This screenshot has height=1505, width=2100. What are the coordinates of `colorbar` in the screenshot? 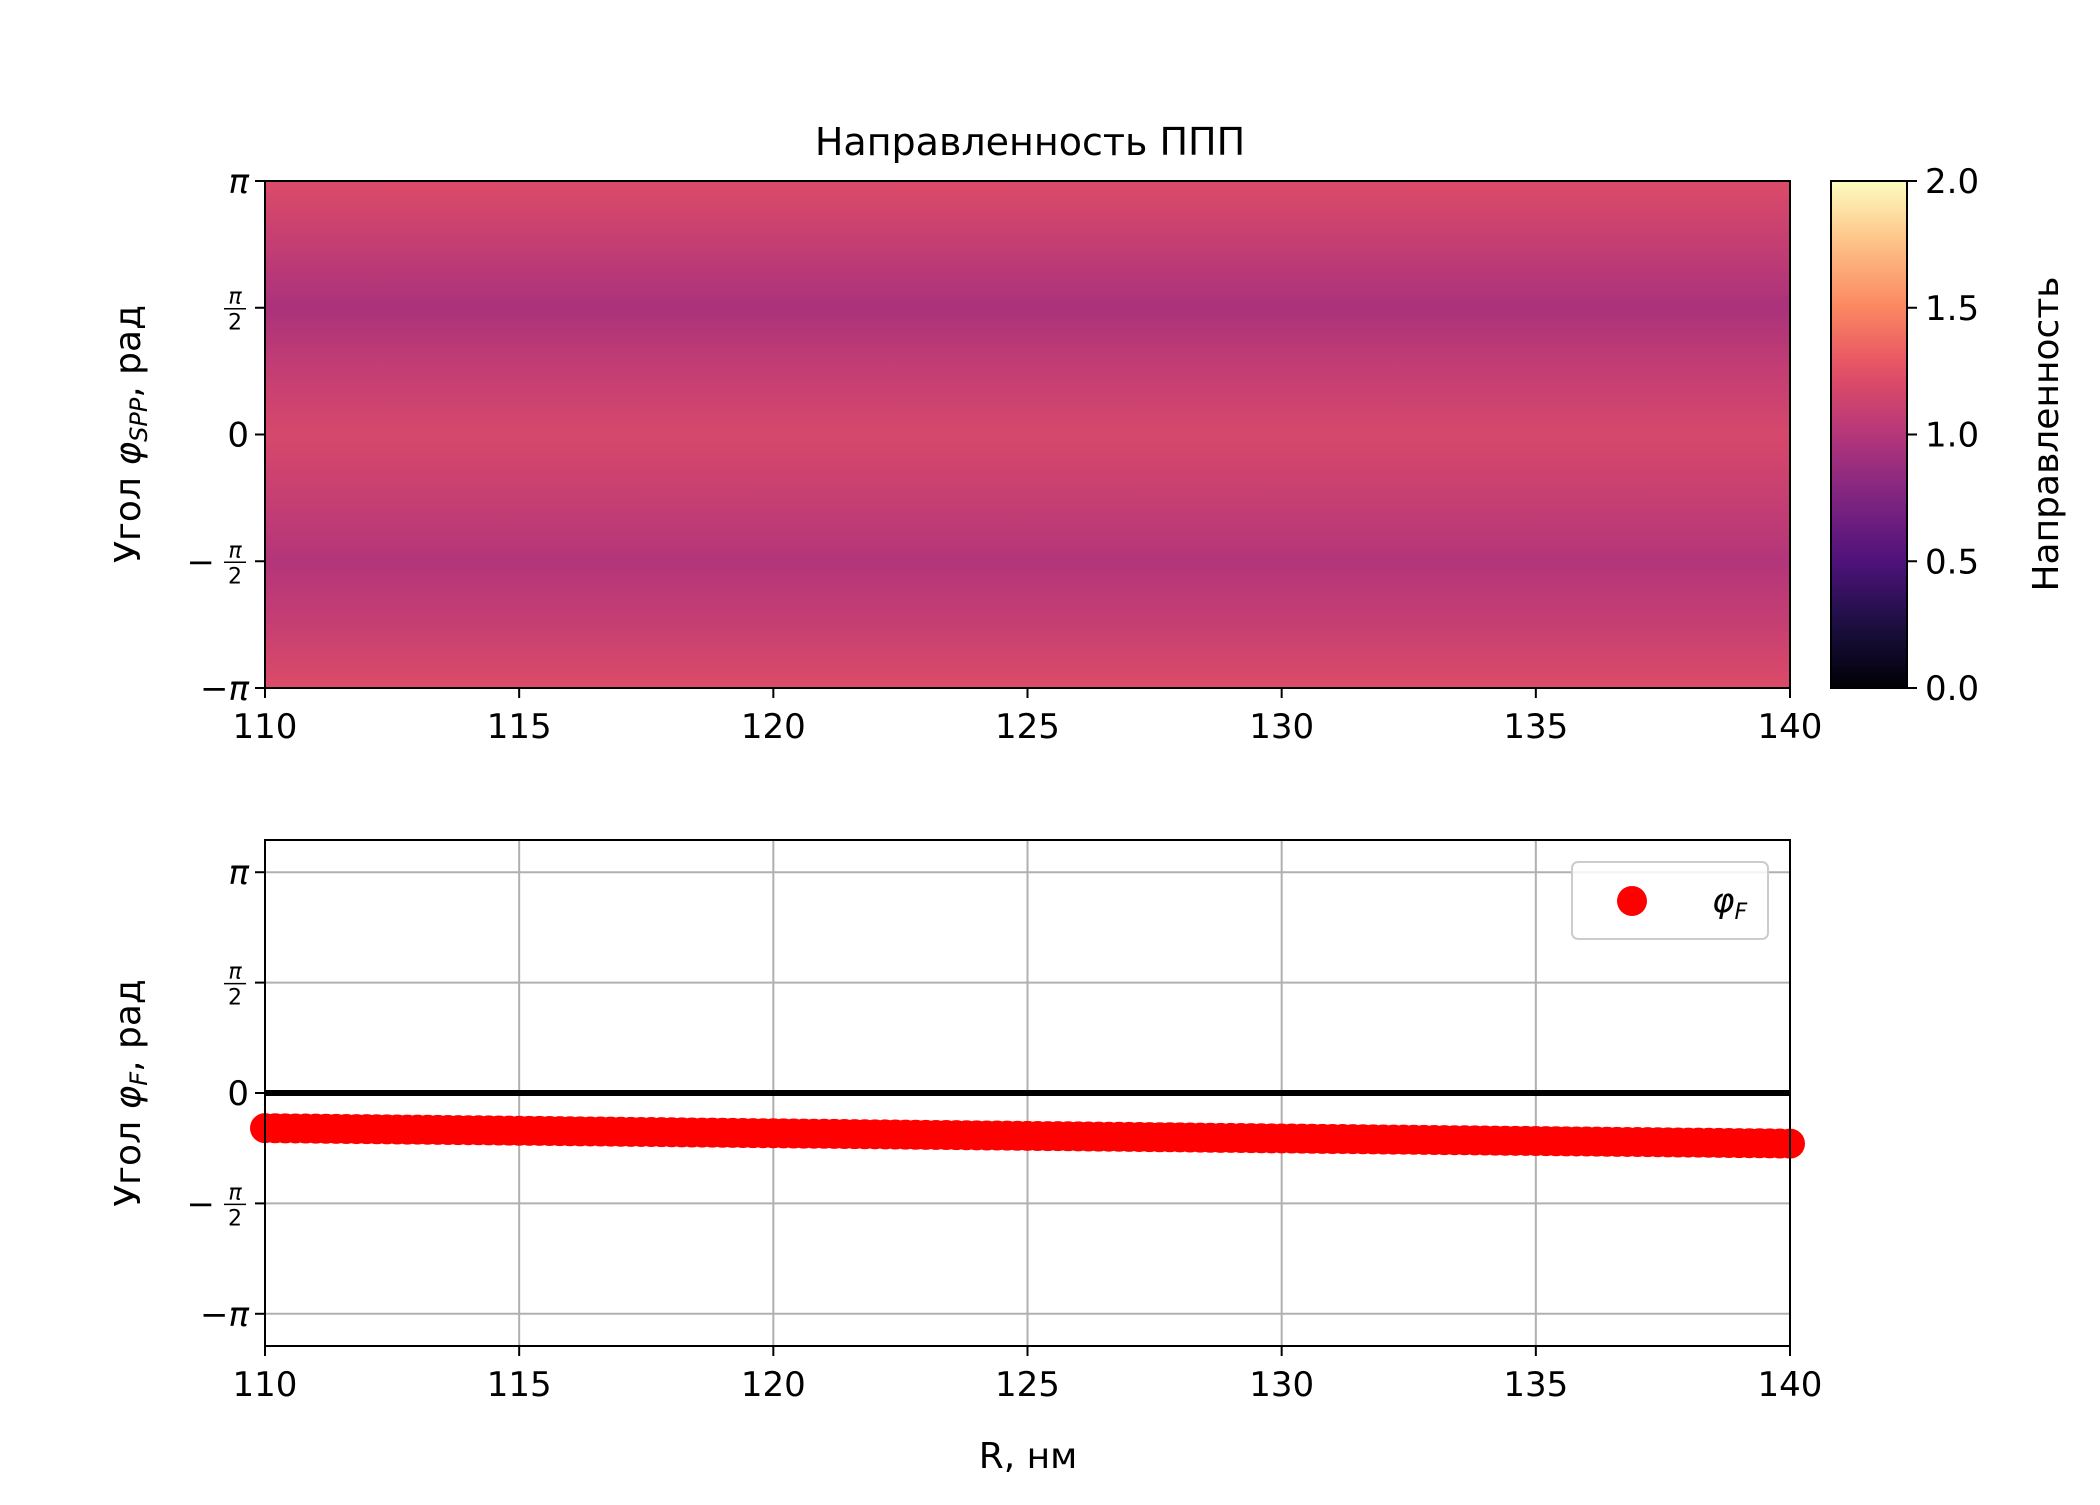 It's located at (1869, 434).